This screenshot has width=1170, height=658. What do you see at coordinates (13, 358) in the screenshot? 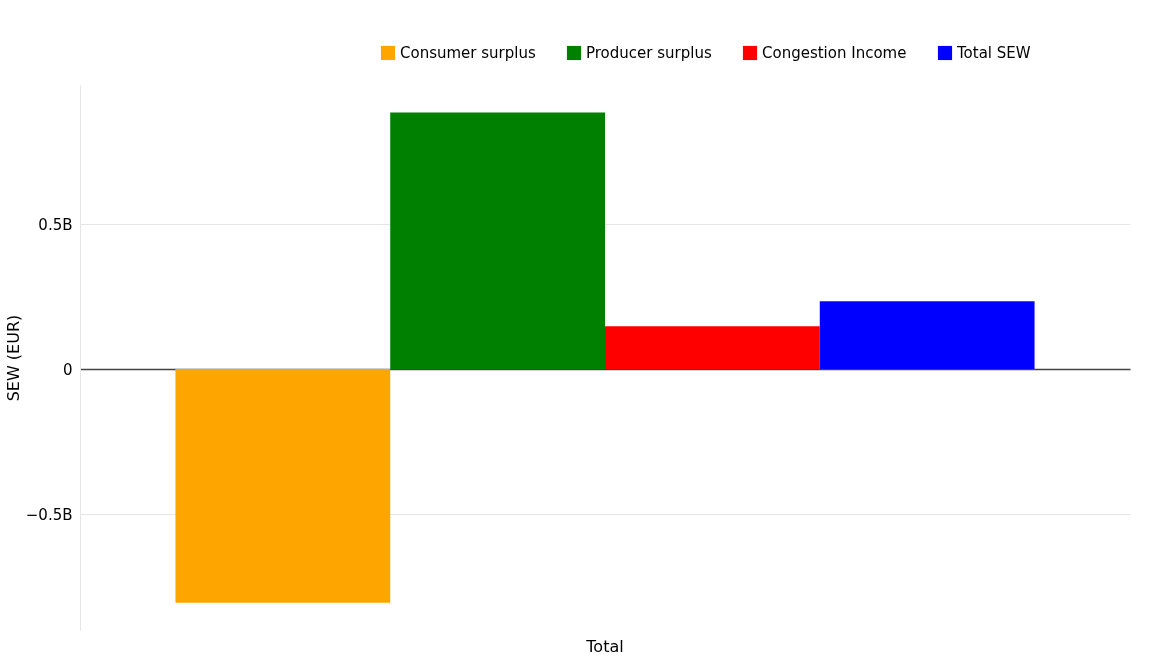
I see `y-axis-title: SEW (EUR)` at bounding box center [13, 358].